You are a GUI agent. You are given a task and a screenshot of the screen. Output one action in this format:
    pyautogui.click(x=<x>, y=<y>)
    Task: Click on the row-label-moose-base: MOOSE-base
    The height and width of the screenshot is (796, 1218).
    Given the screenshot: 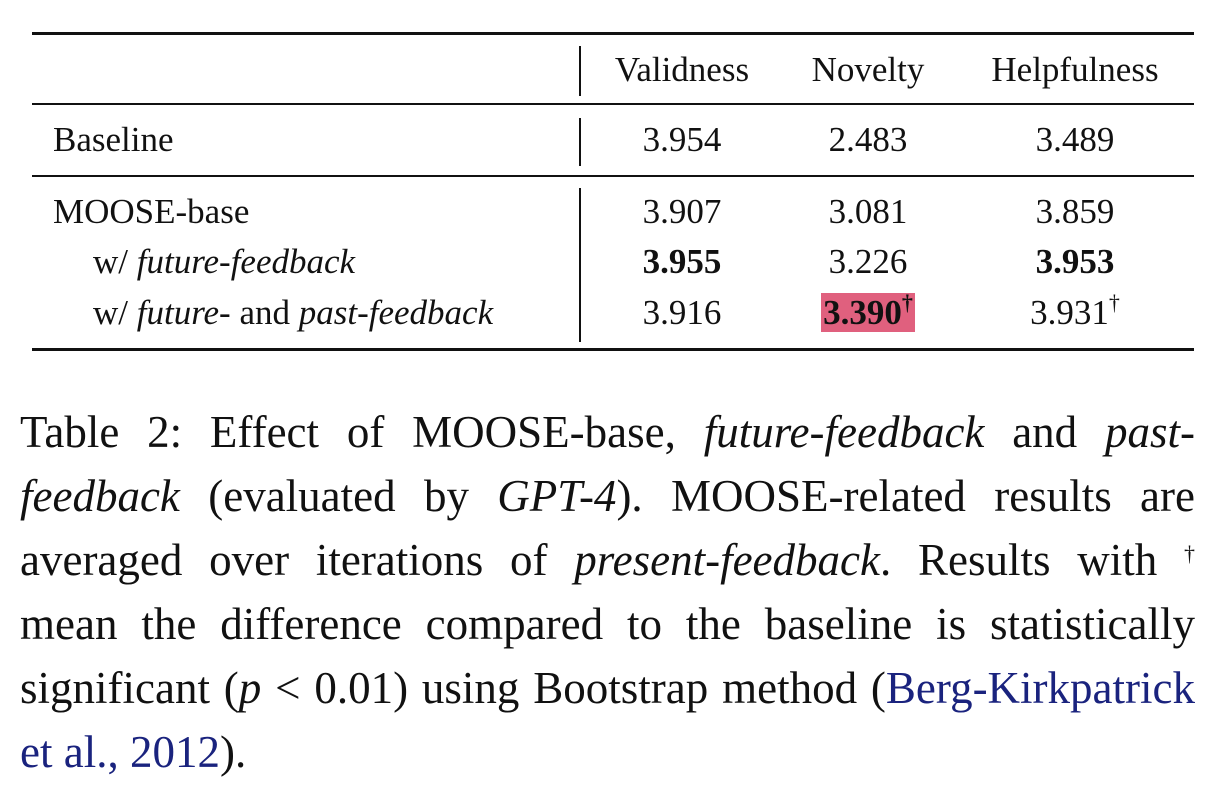 What is the action you would take?
    pyautogui.click(x=151, y=211)
    